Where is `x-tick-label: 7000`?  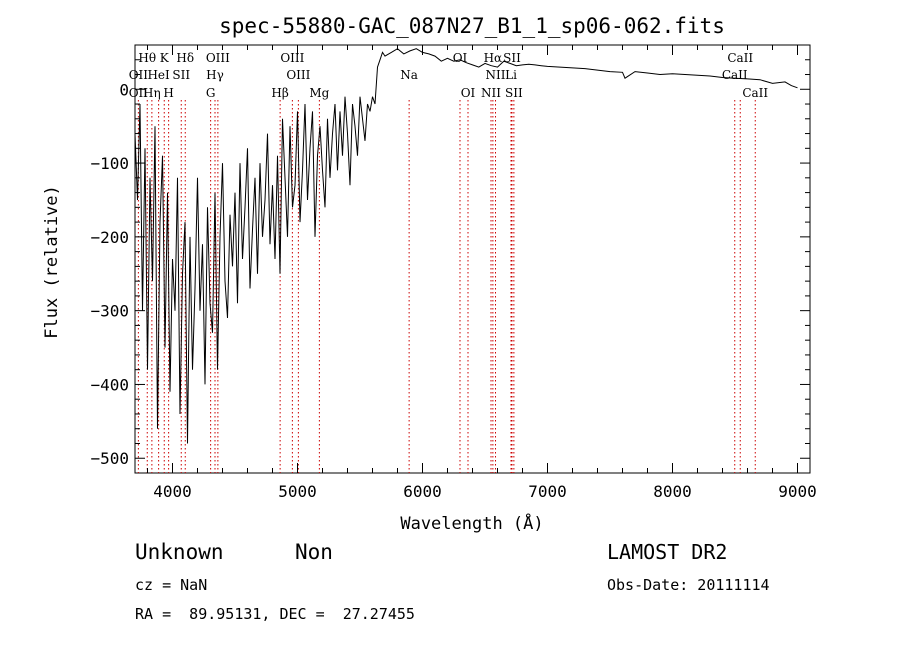 x-tick-label: 7000 is located at coordinates (547, 491).